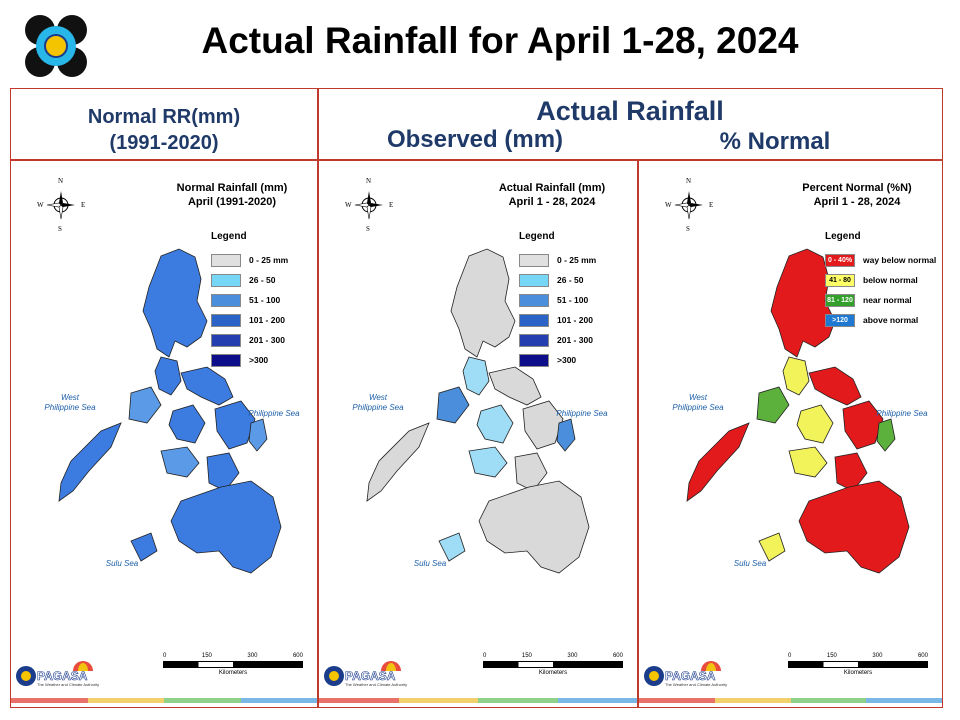  What do you see at coordinates (858, 668) in the screenshot?
I see `scale-bar: 0 150 300 600 Kilometers` at bounding box center [858, 668].